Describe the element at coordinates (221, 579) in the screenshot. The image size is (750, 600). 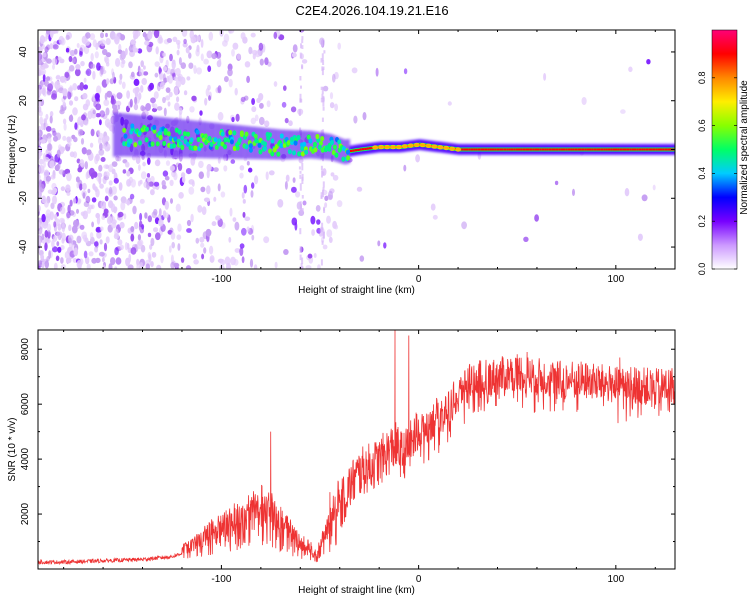
I see `snr-x-tick-label: -100` at that location.